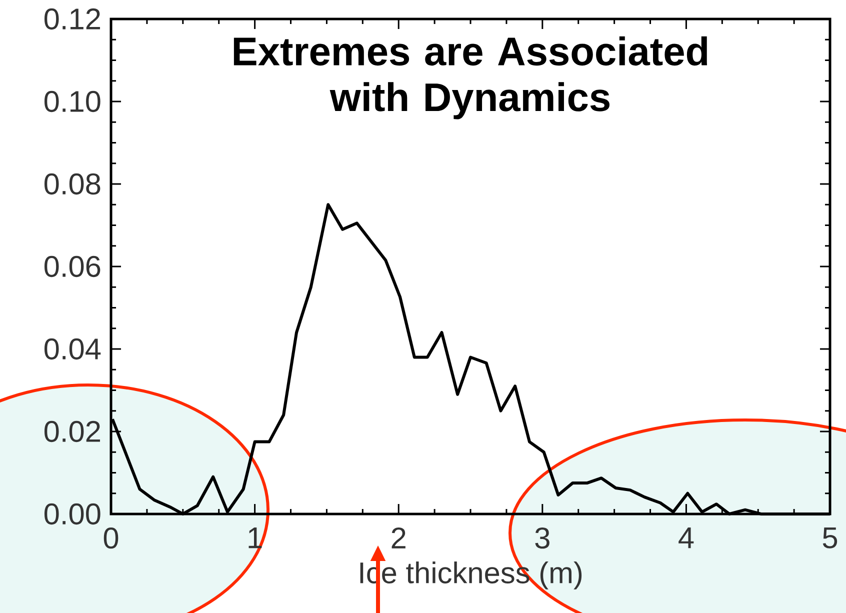 The image size is (846, 613). What do you see at coordinates (111, 538) in the screenshot?
I see `x-tick-label: 0` at bounding box center [111, 538].